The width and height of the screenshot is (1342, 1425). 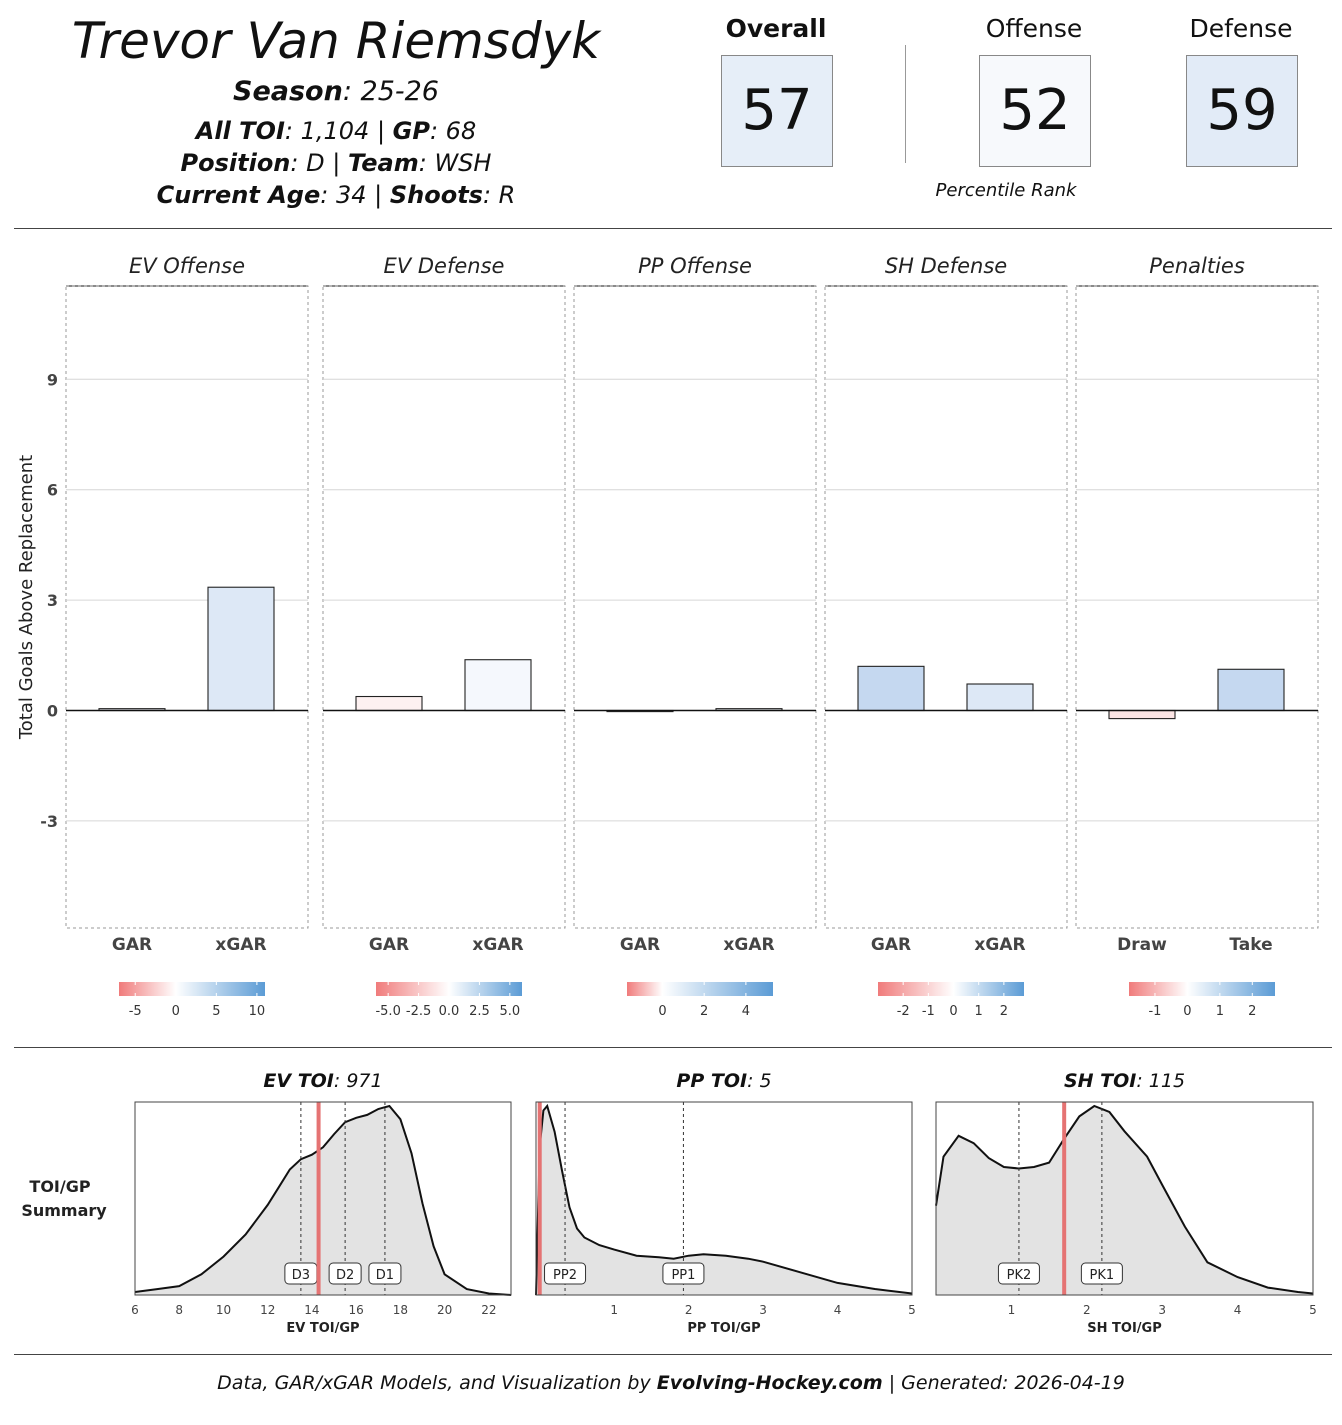 What do you see at coordinates (267, 1310) in the screenshot?
I see `density-x-tick-label: 12` at bounding box center [267, 1310].